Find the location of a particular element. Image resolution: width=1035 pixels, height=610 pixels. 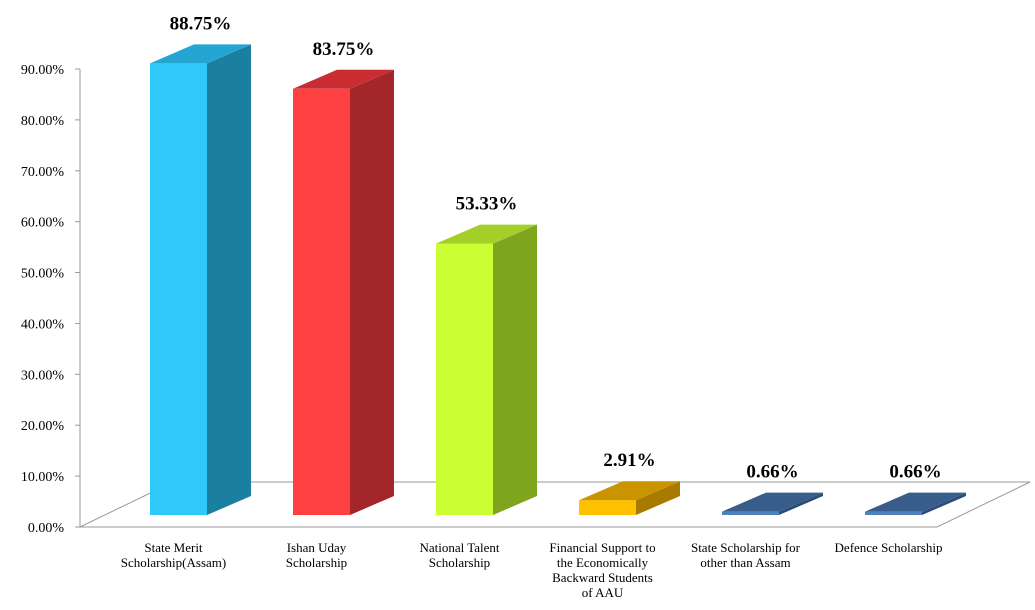

category-label-line: Financial Support to is located at coordinates (602, 547).